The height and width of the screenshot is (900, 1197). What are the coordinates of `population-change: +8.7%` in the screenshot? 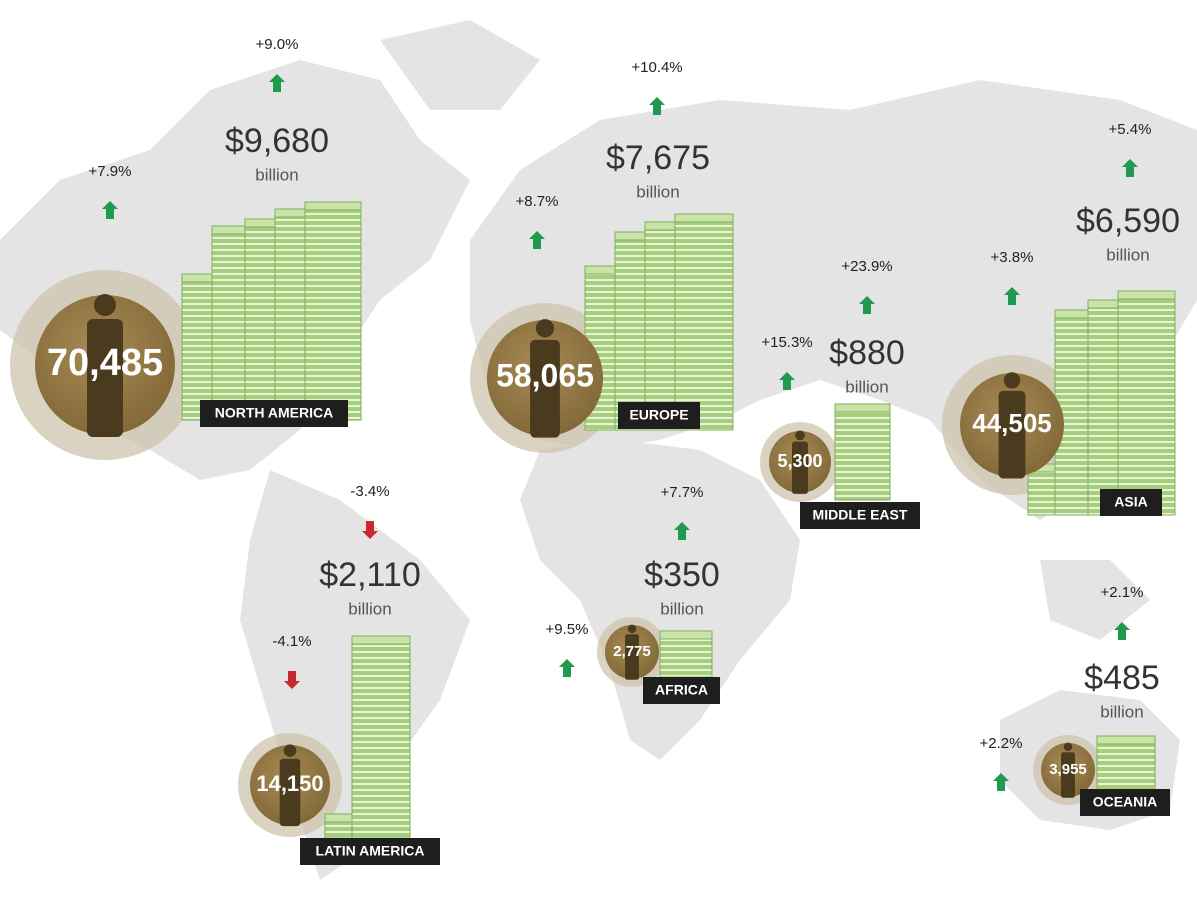 It's located at (537, 201).